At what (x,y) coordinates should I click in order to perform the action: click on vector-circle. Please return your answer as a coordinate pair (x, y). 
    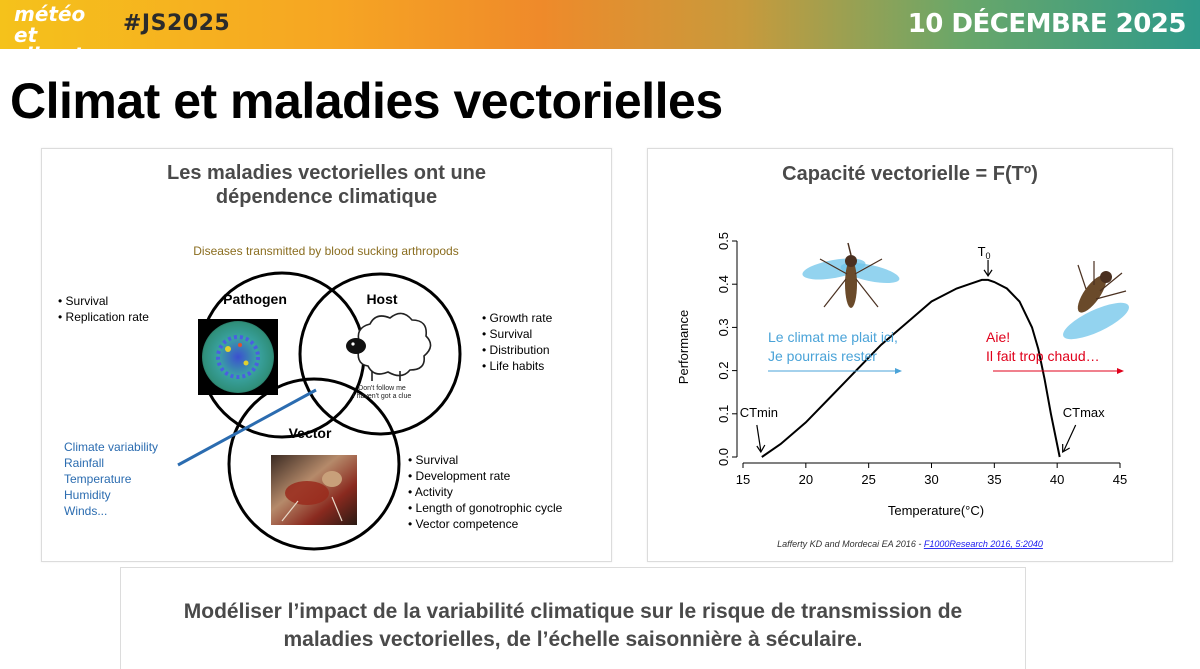
    Looking at the image, I should click on (314, 464).